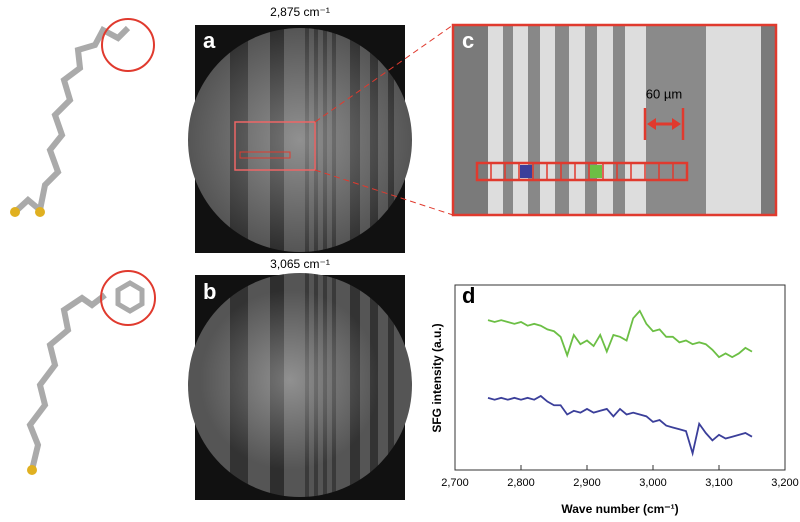  Describe the element at coordinates (300, 12) in the screenshot. I see `panel-title: 2,875 cm⁻¹` at that location.